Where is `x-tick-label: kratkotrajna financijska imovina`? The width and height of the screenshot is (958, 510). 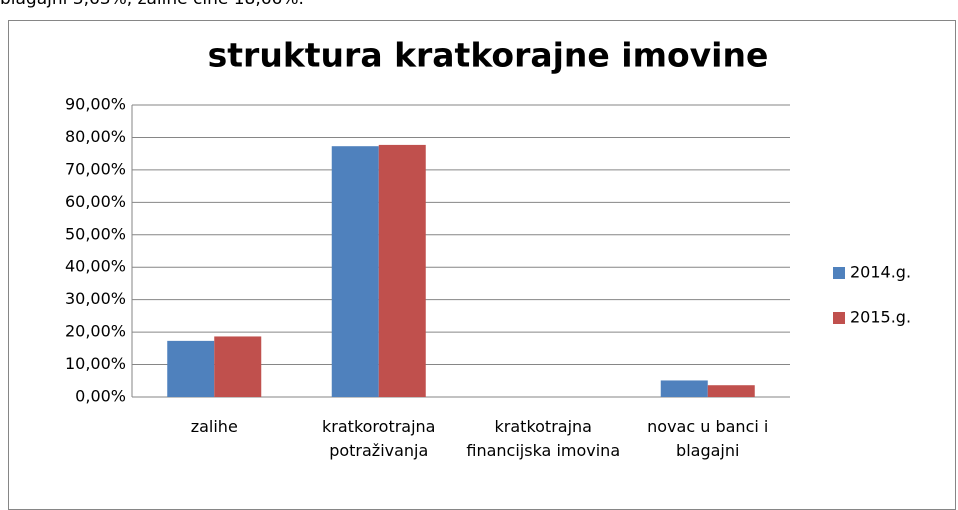
x-tick-label: kratkotrajna financijska imovina is located at coordinates (543, 438).